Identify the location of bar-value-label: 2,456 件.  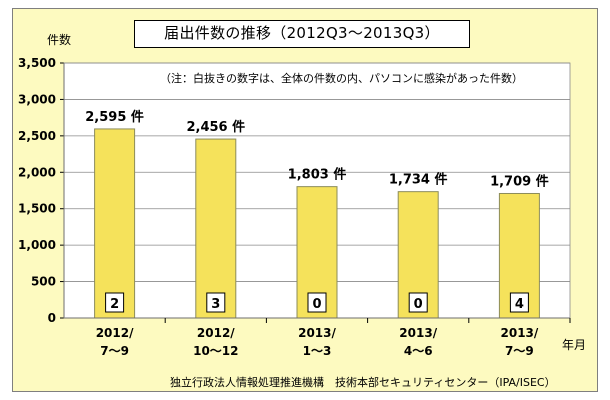
(215, 127).